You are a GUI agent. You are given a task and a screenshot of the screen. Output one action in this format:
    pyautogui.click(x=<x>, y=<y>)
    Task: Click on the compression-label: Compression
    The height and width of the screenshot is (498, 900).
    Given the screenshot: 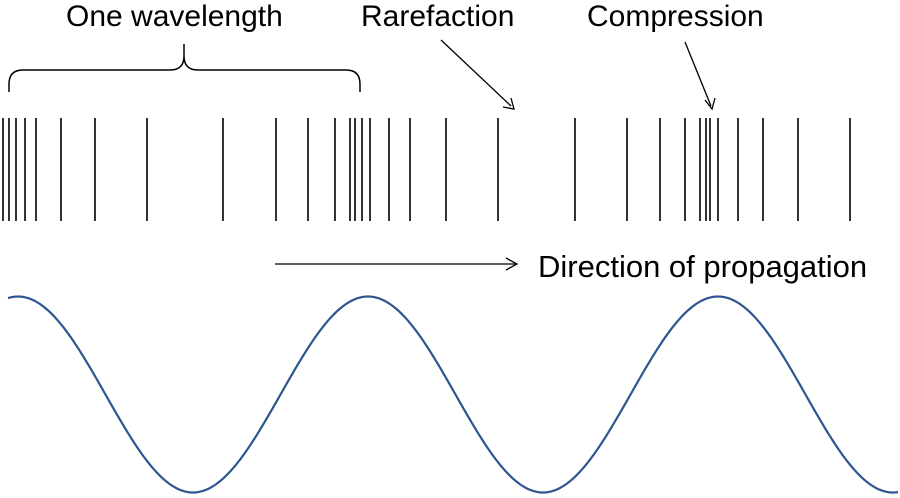 What is the action you would take?
    pyautogui.click(x=675, y=16)
    